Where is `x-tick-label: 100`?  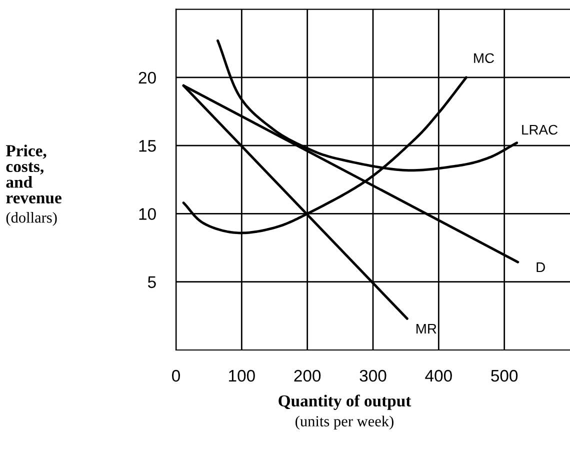 x-tick-label: 100 is located at coordinates (242, 376).